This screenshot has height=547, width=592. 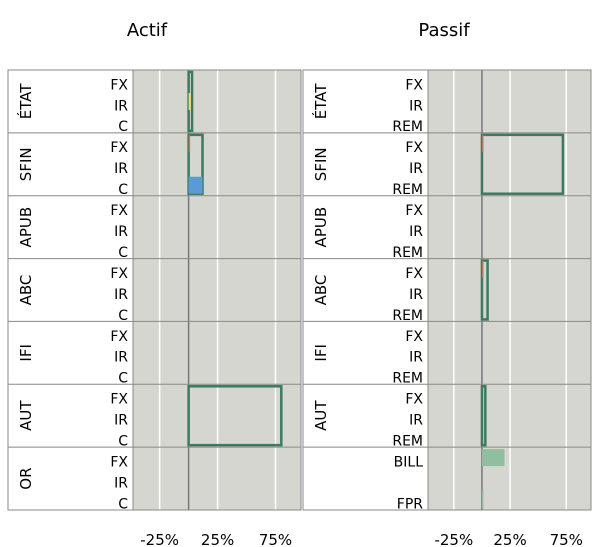 I want to click on chart-title: Actif, so click(x=147, y=30).